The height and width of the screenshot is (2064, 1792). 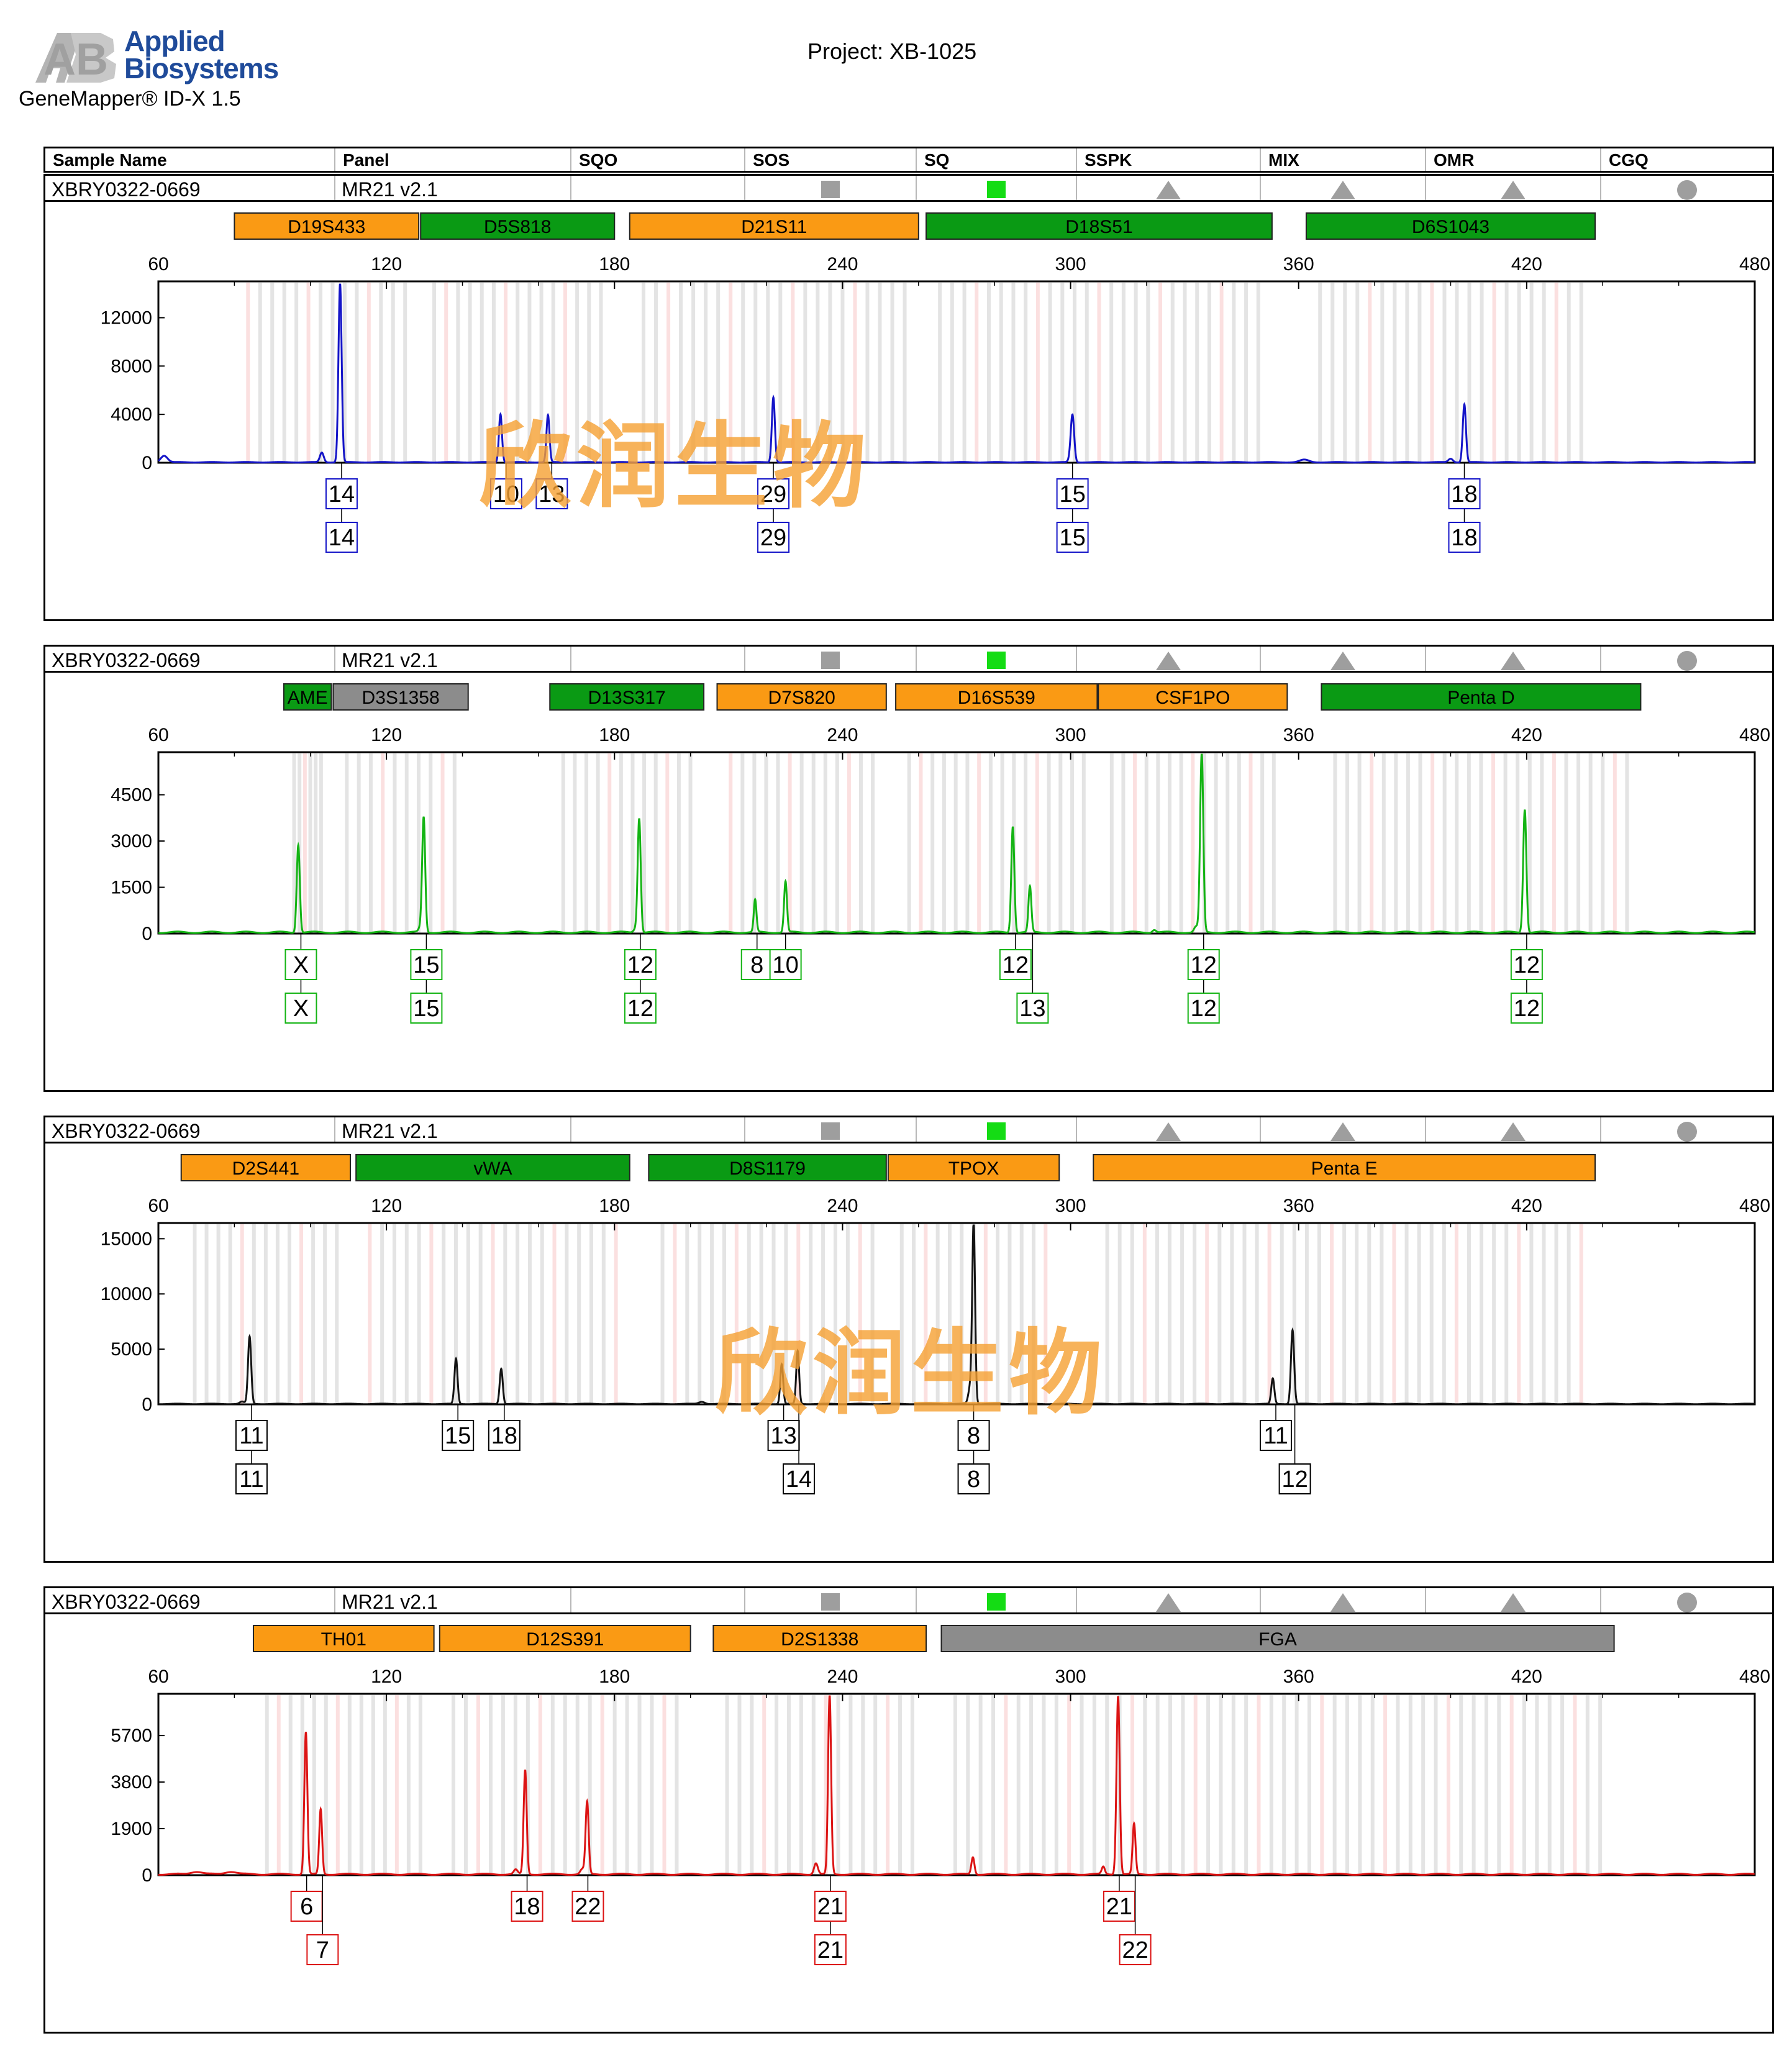 What do you see at coordinates (1169, 160) in the screenshot?
I see `header-sspk: SSPK` at bounding box center [1169, 160].